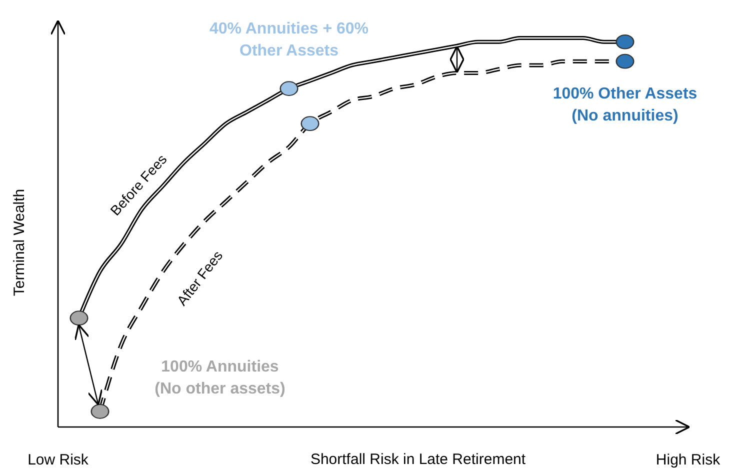 This screenshot has height=474, width=752. I want to click on x-axis-title: Shortfall Risk in Late Retirement, so click(418, 459).